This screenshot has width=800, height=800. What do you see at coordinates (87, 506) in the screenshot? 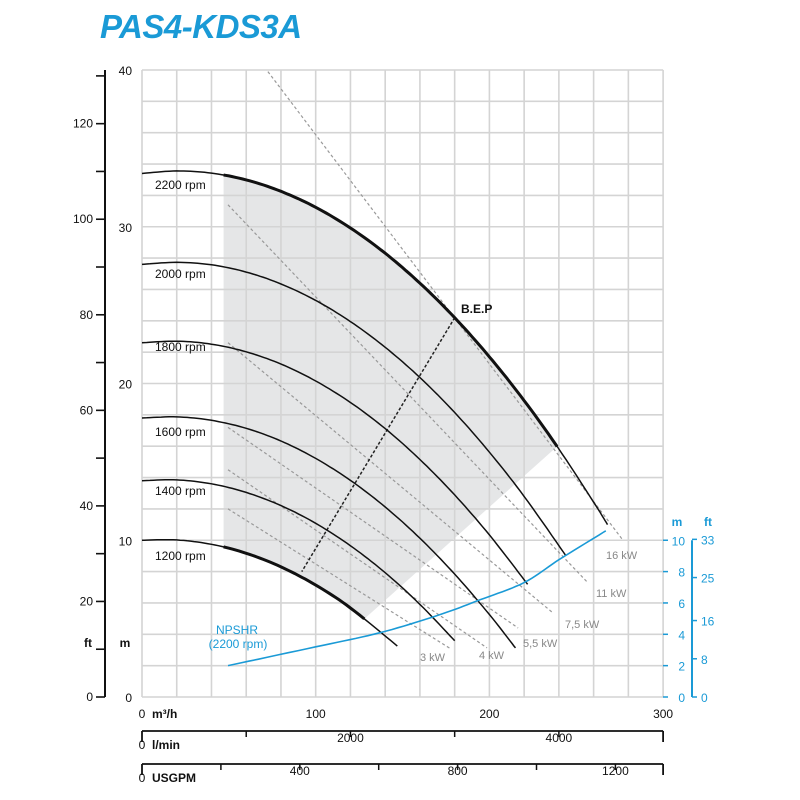
I see `ft-axis-tick-label: 40` at bounding box center [87, 506].